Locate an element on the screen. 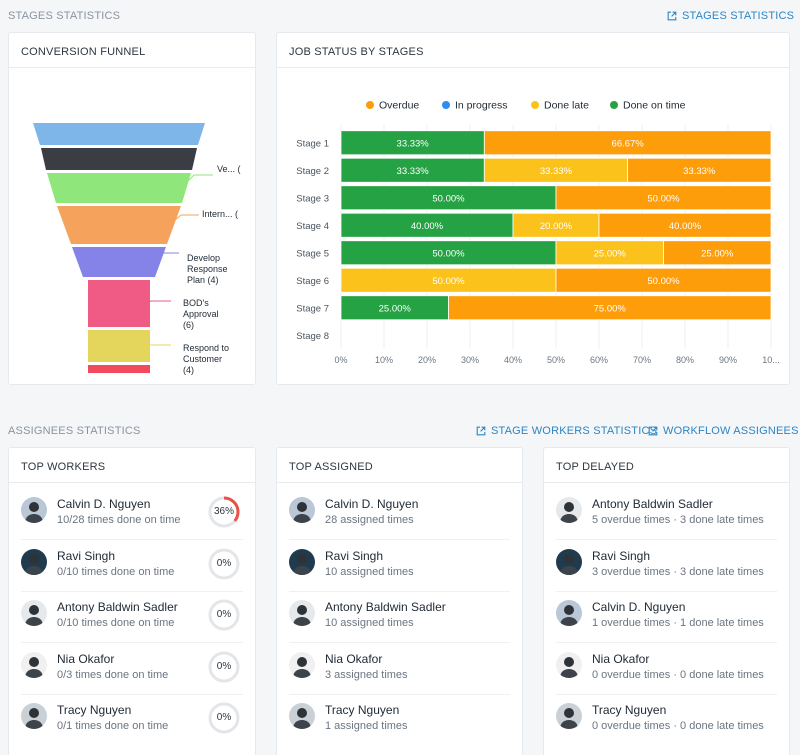 The image size is (800, 755). person-stat: 0/10 times done on time is located at coordinates (116, 571).